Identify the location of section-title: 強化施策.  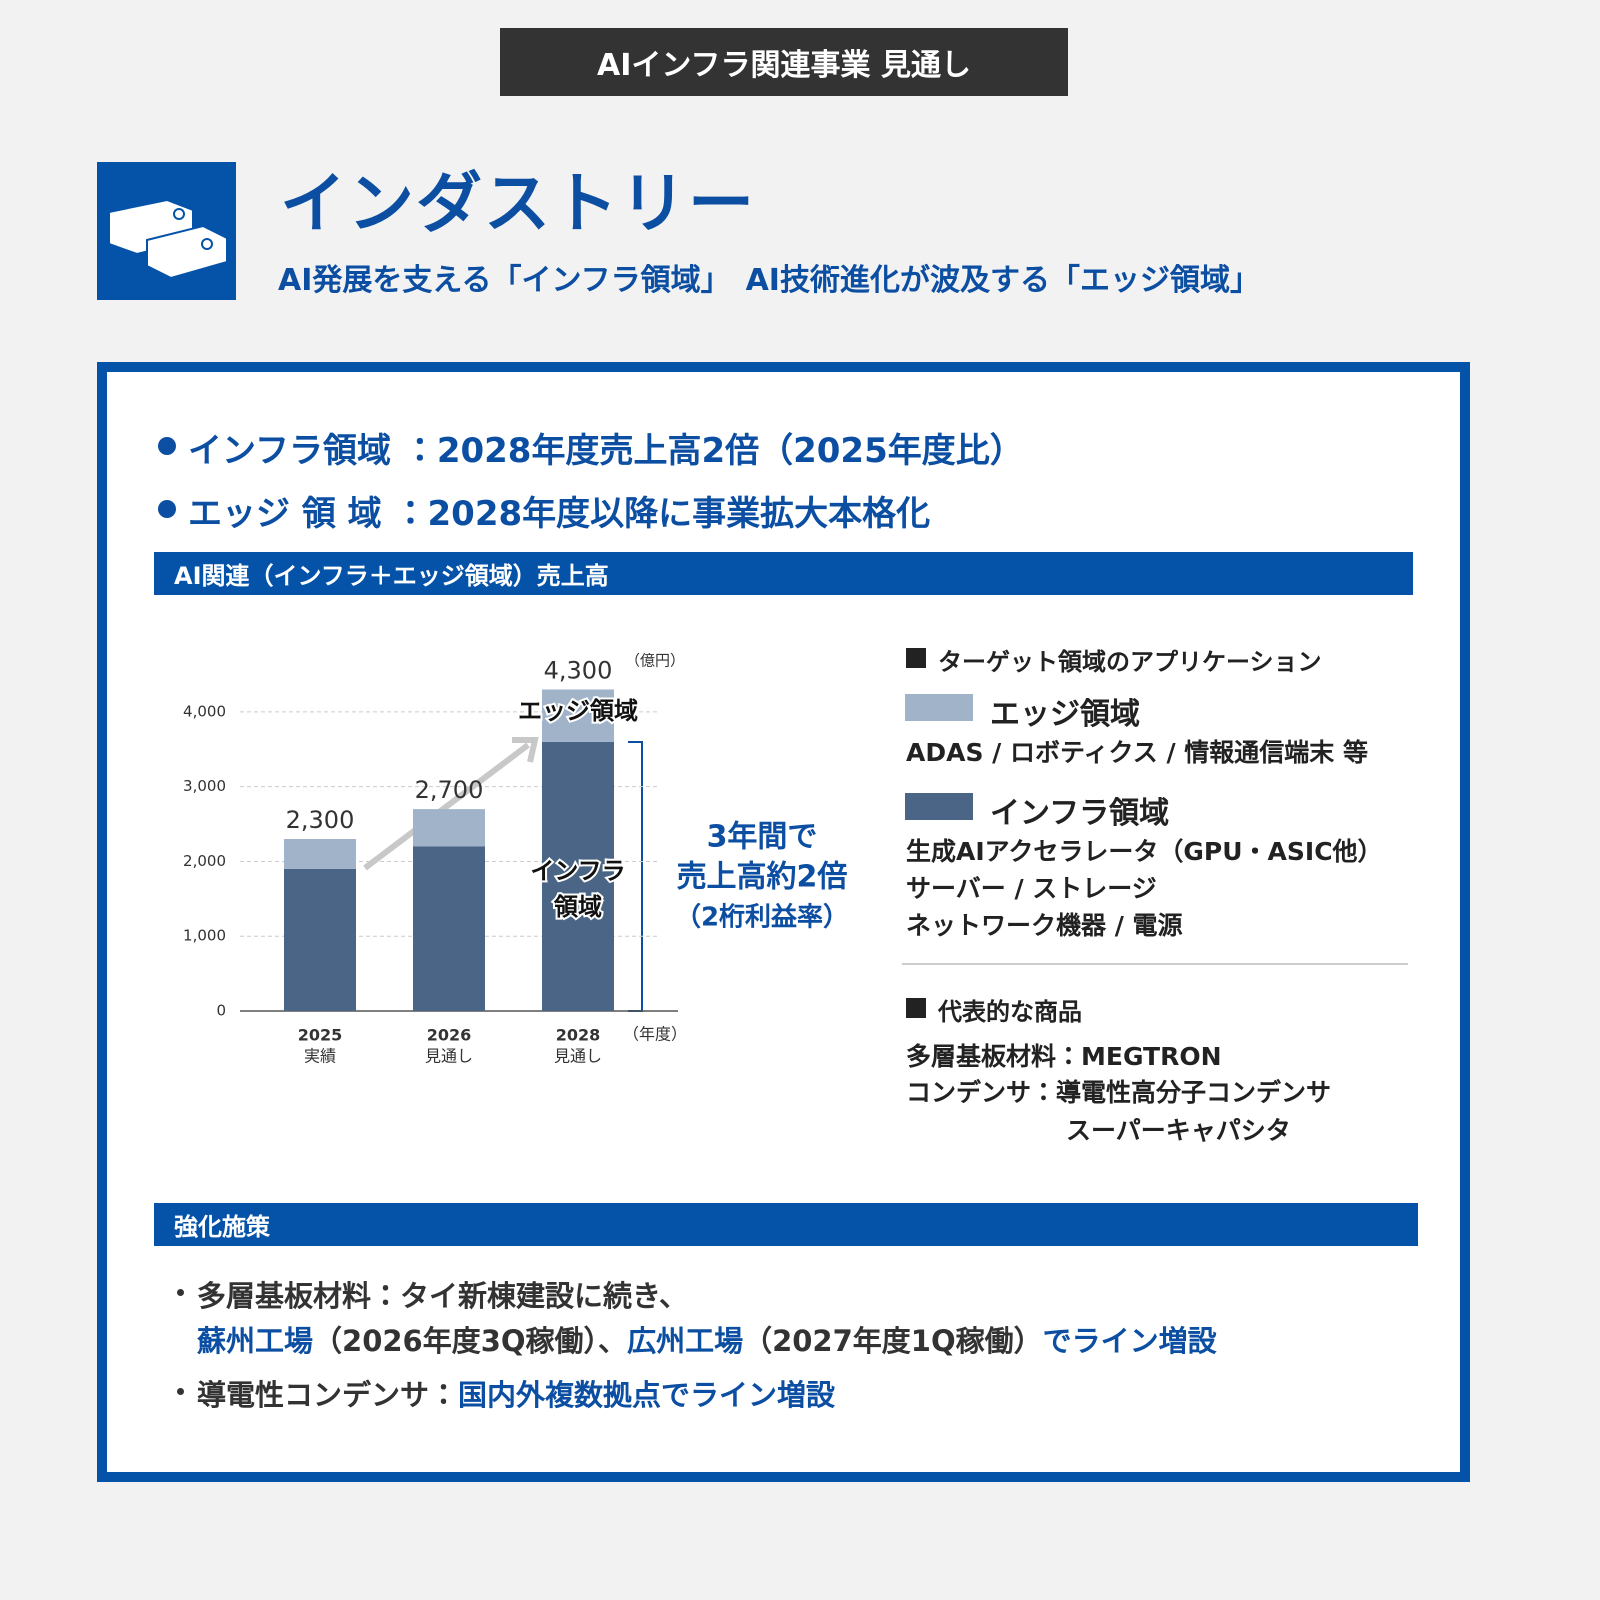
(786, 1224).